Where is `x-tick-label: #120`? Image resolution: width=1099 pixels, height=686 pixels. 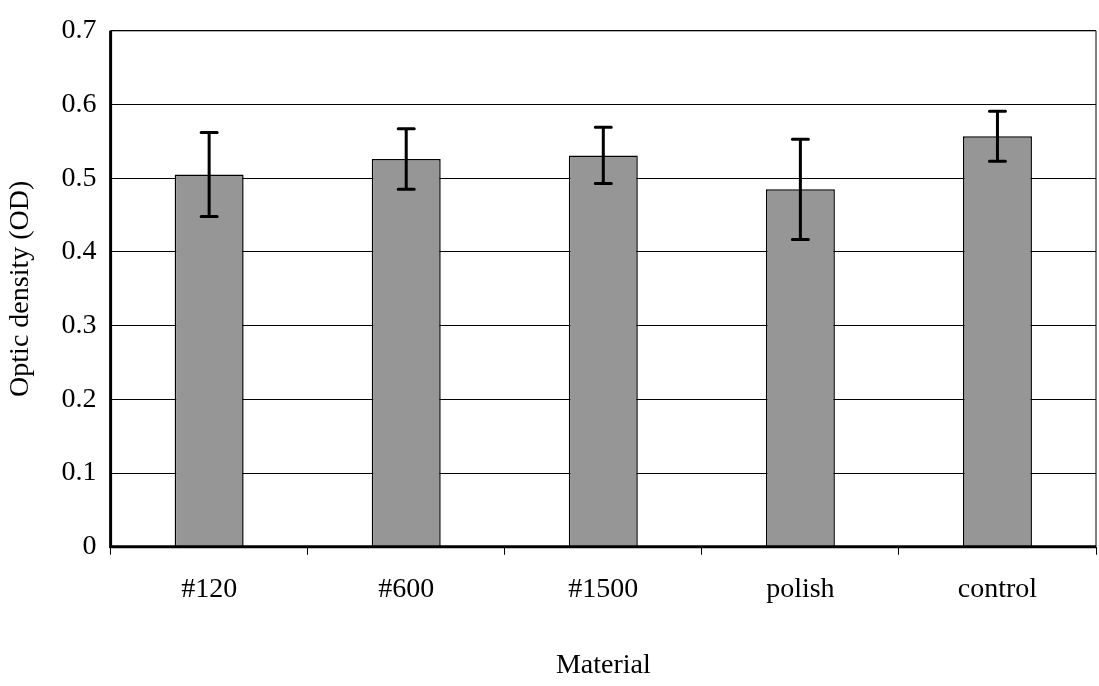 x-tick-label: #120 is located at coordinates (209, 587).